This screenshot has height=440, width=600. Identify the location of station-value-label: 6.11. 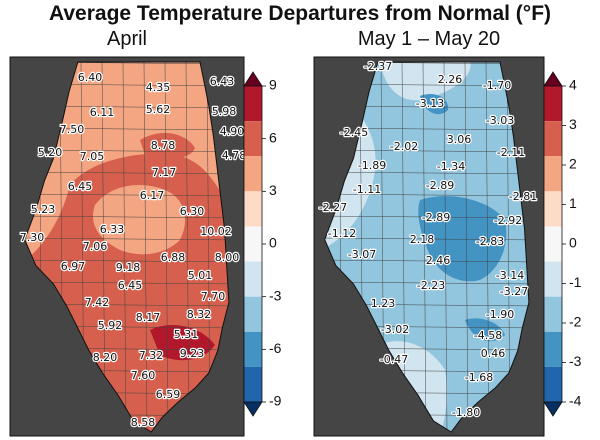
(102, 112).